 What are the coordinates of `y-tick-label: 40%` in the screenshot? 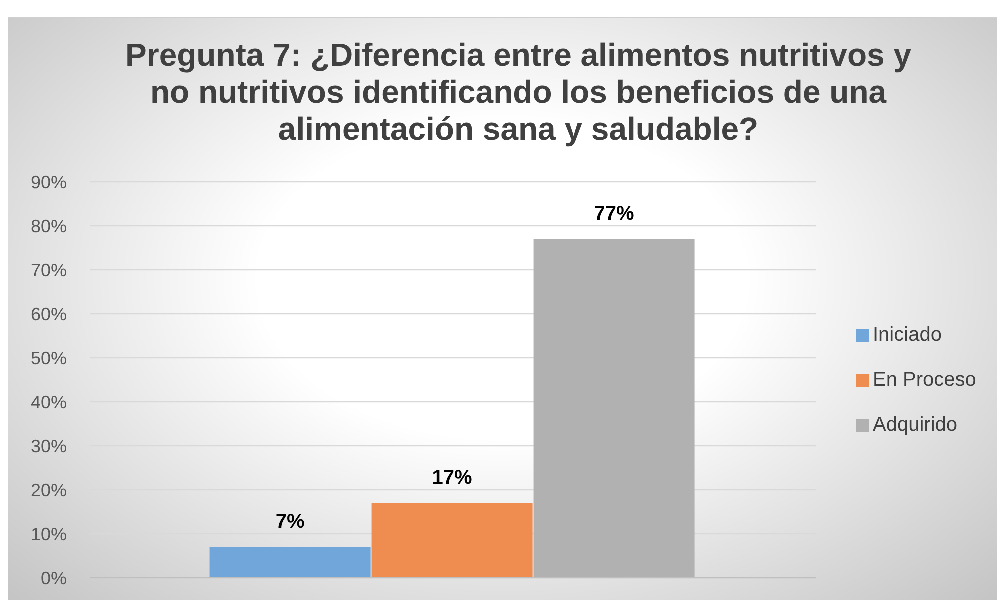 It's located at (48, 402).